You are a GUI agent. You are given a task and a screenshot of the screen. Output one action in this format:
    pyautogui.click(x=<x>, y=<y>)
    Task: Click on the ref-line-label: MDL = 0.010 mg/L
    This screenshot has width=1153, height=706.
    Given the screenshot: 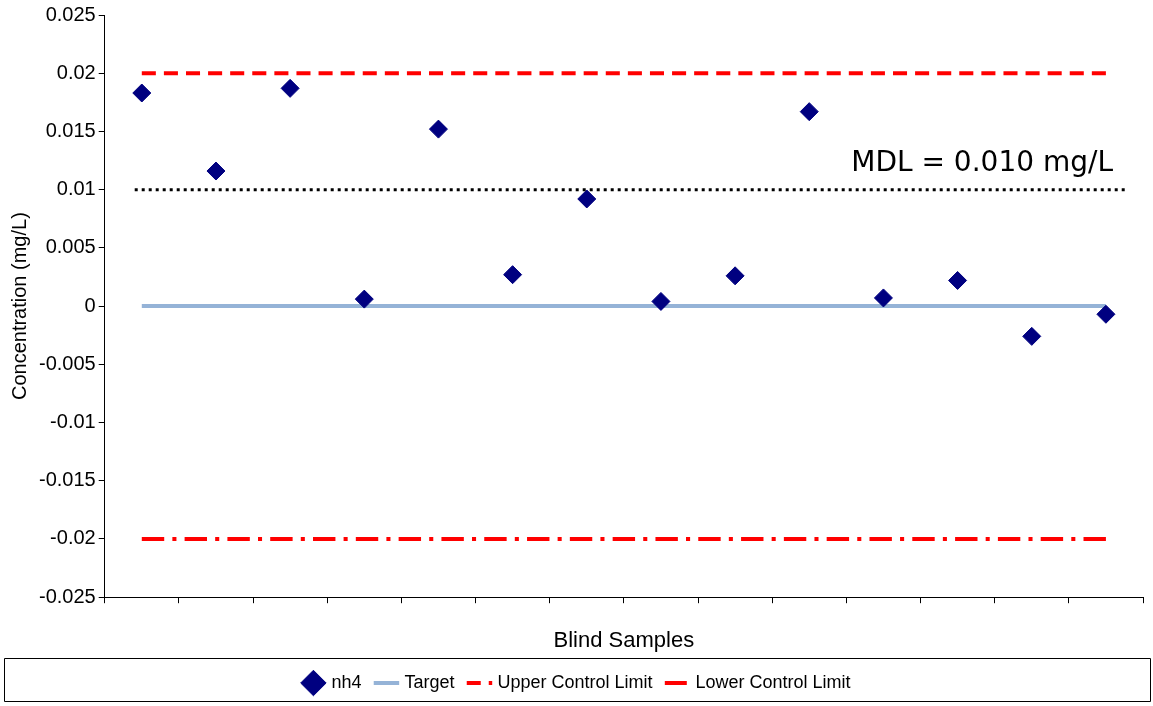 What is the action you would take?
    pyautogui.click(x=982, y=161)
    